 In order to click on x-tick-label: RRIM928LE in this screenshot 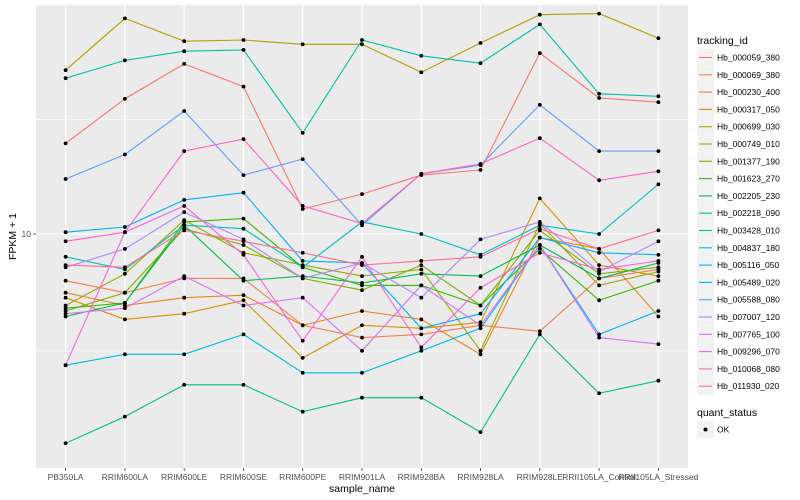, I will do `click(540, 477)`.